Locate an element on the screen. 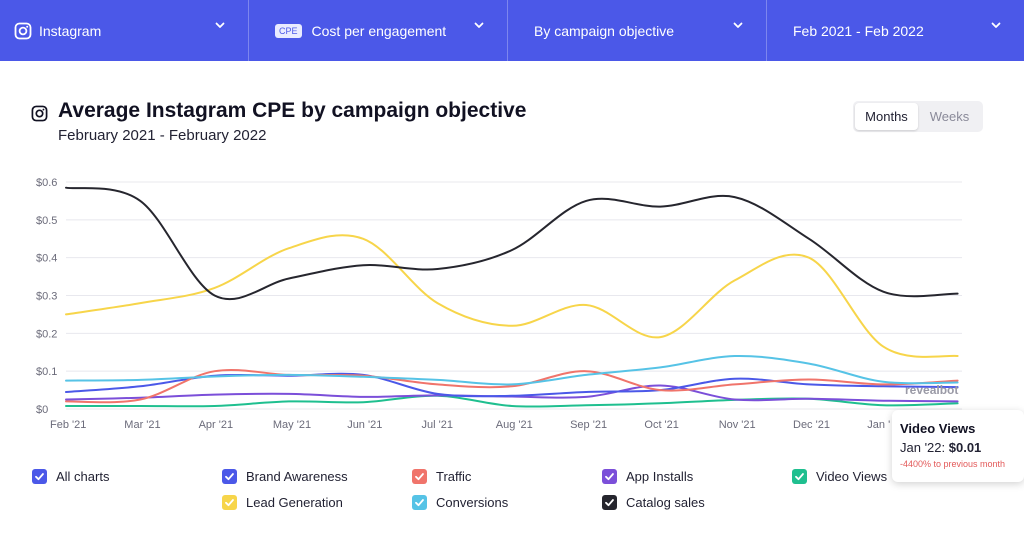 This screenshot has height=552, width=1024. tooltip-series-name: Video Views is located at coordinates (938, 428).